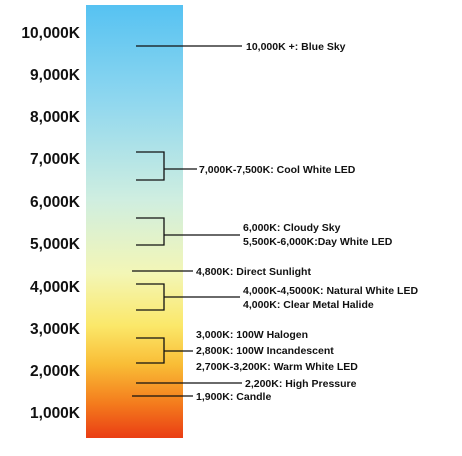 The height and width of the screenshot is (456, 462). What do you see at coordinates (265, 351) in the screenshot?
I see `label-incandescent: 2,800K: 100W Incandescent` at bounding box center [265, 351].